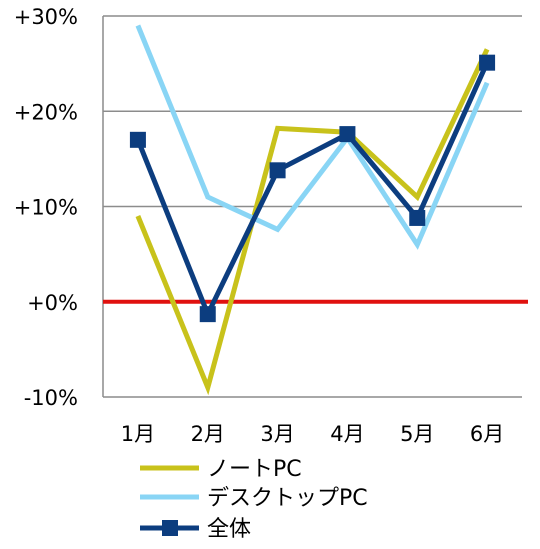 This screenshot has height=549, width=540. I want to click on x-tick-label: 2月, so click(208, 434).